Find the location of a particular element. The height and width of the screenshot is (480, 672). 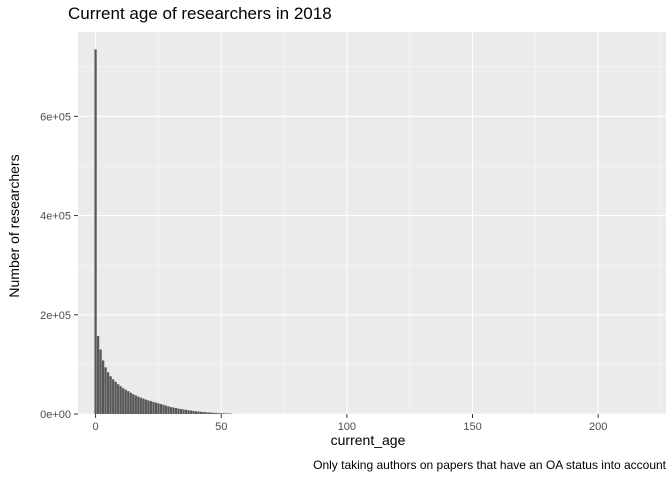

x-axis-label: current_age is located at coordinates (368, 440).